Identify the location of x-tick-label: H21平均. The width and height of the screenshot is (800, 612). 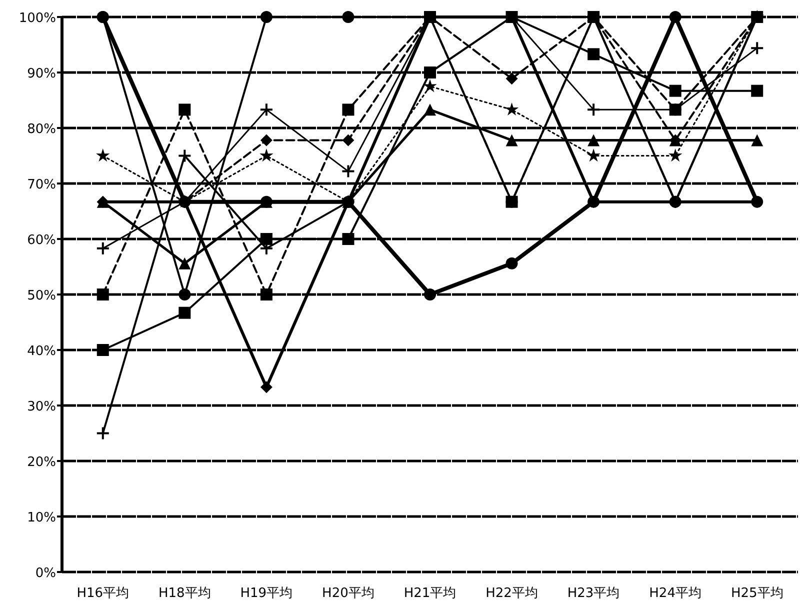
(430, 593).